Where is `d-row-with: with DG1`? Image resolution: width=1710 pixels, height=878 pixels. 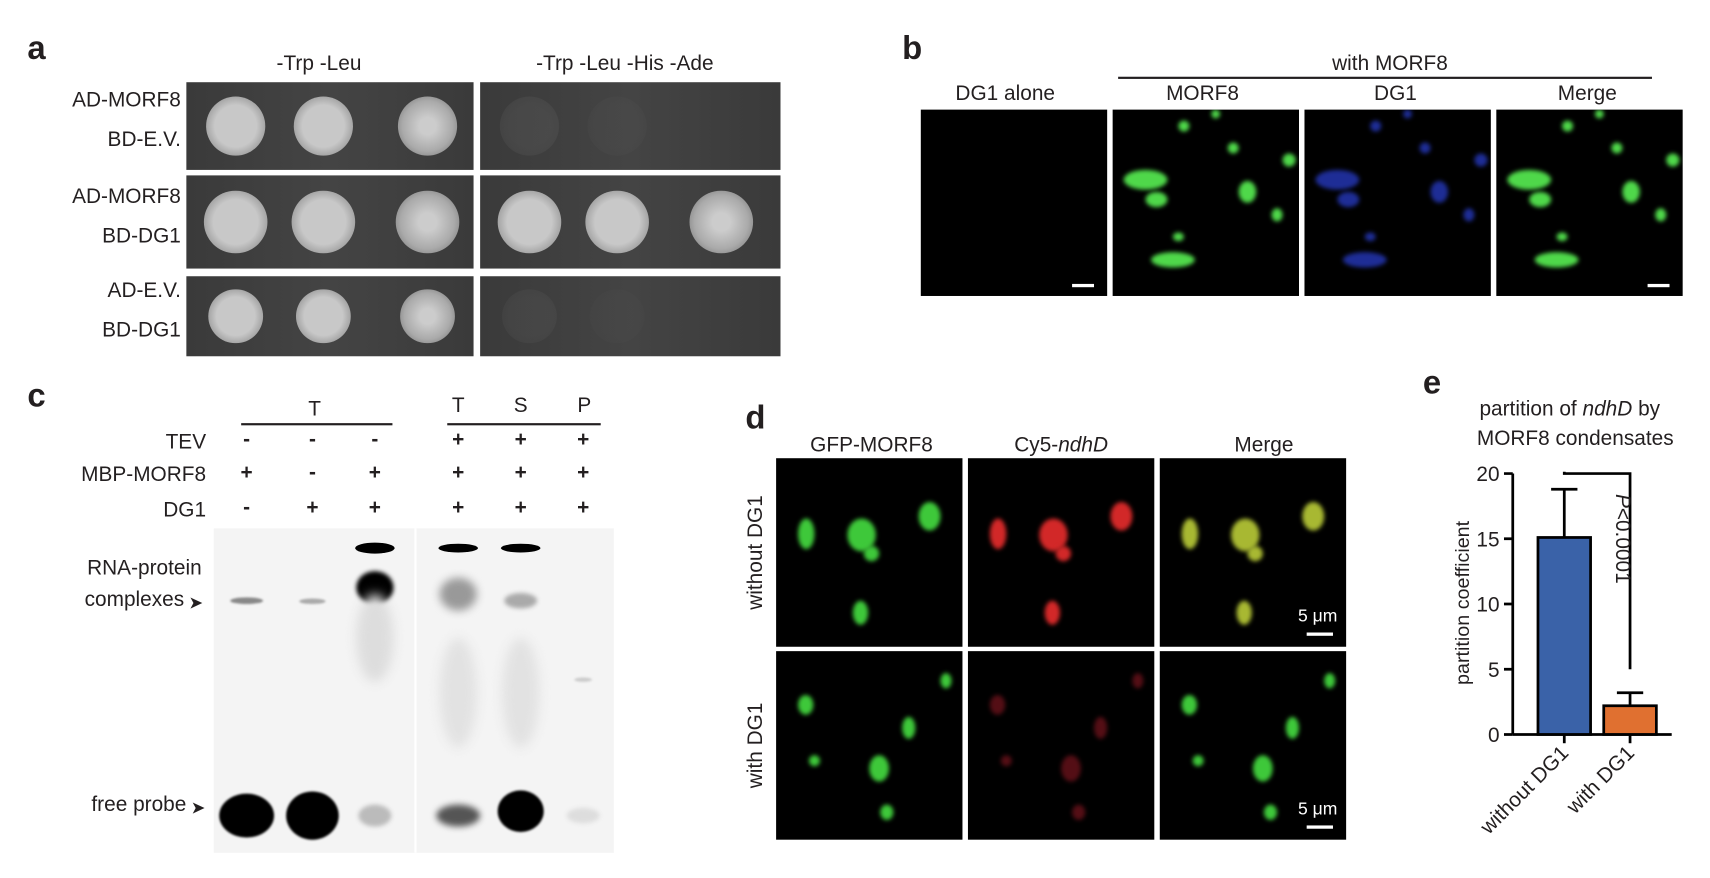 d-row-with: with DG1 is located at coordinates (756, 745).